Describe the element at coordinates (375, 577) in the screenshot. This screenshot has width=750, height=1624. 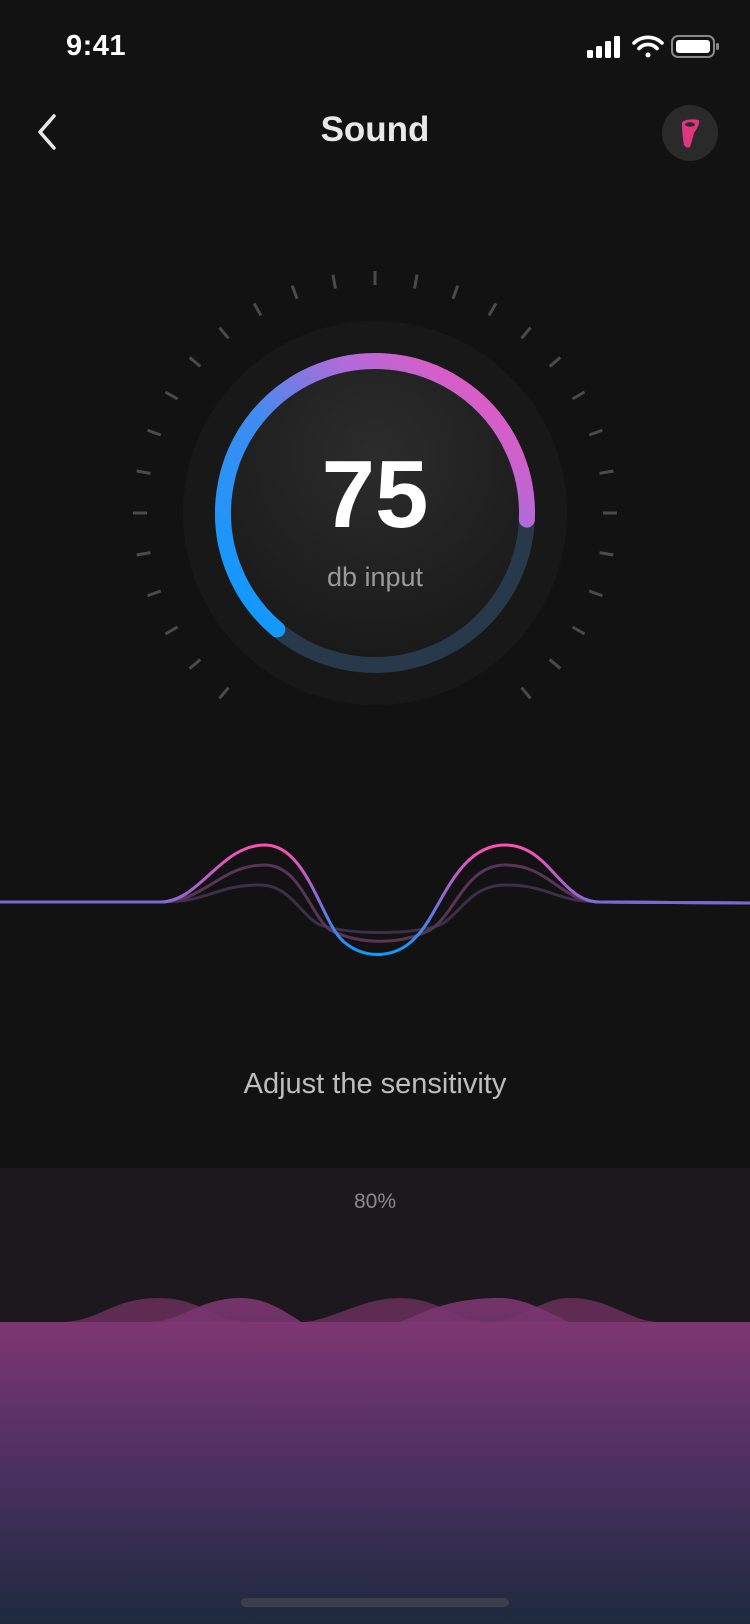
I see `gauge-unit: db input` at that location.